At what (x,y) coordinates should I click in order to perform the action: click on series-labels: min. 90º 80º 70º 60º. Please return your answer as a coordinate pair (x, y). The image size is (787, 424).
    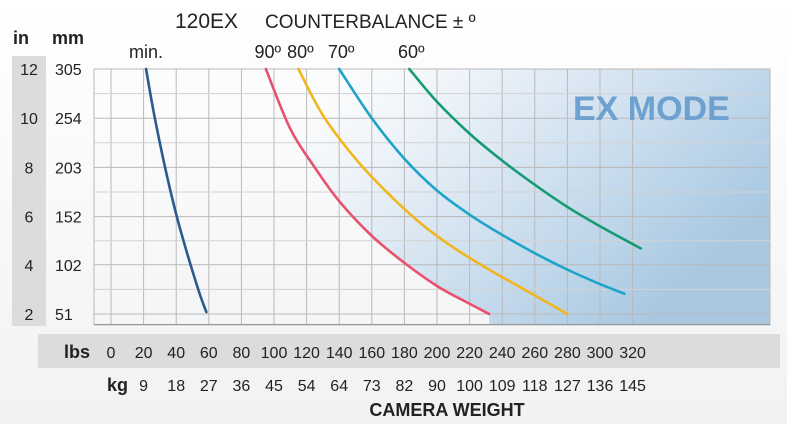
    Looking at the image, I should click on (277, 52).